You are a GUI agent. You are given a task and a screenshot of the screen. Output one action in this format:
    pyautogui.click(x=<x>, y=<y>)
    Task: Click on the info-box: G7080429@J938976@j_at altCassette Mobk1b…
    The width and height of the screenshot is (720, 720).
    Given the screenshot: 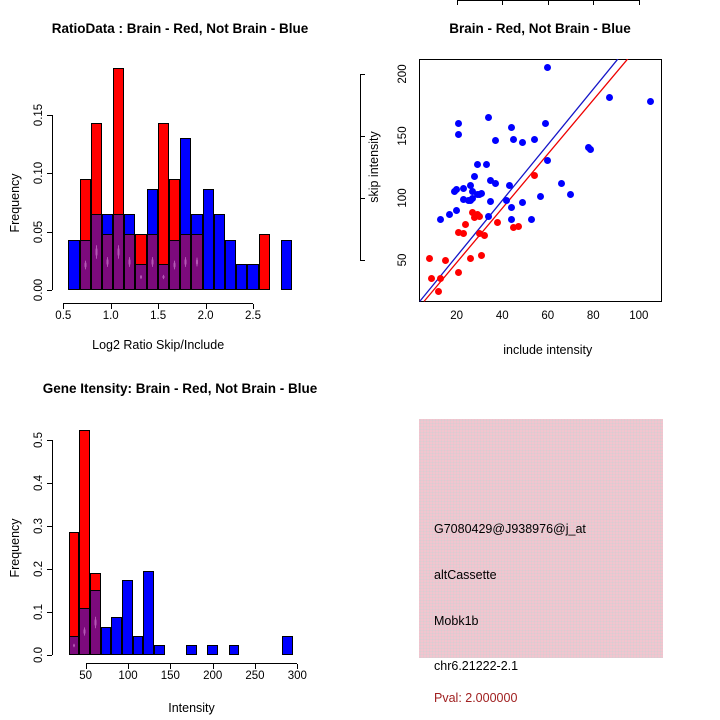 What is the action you would take?
    pyautogui.click(x=541, y=562)
    